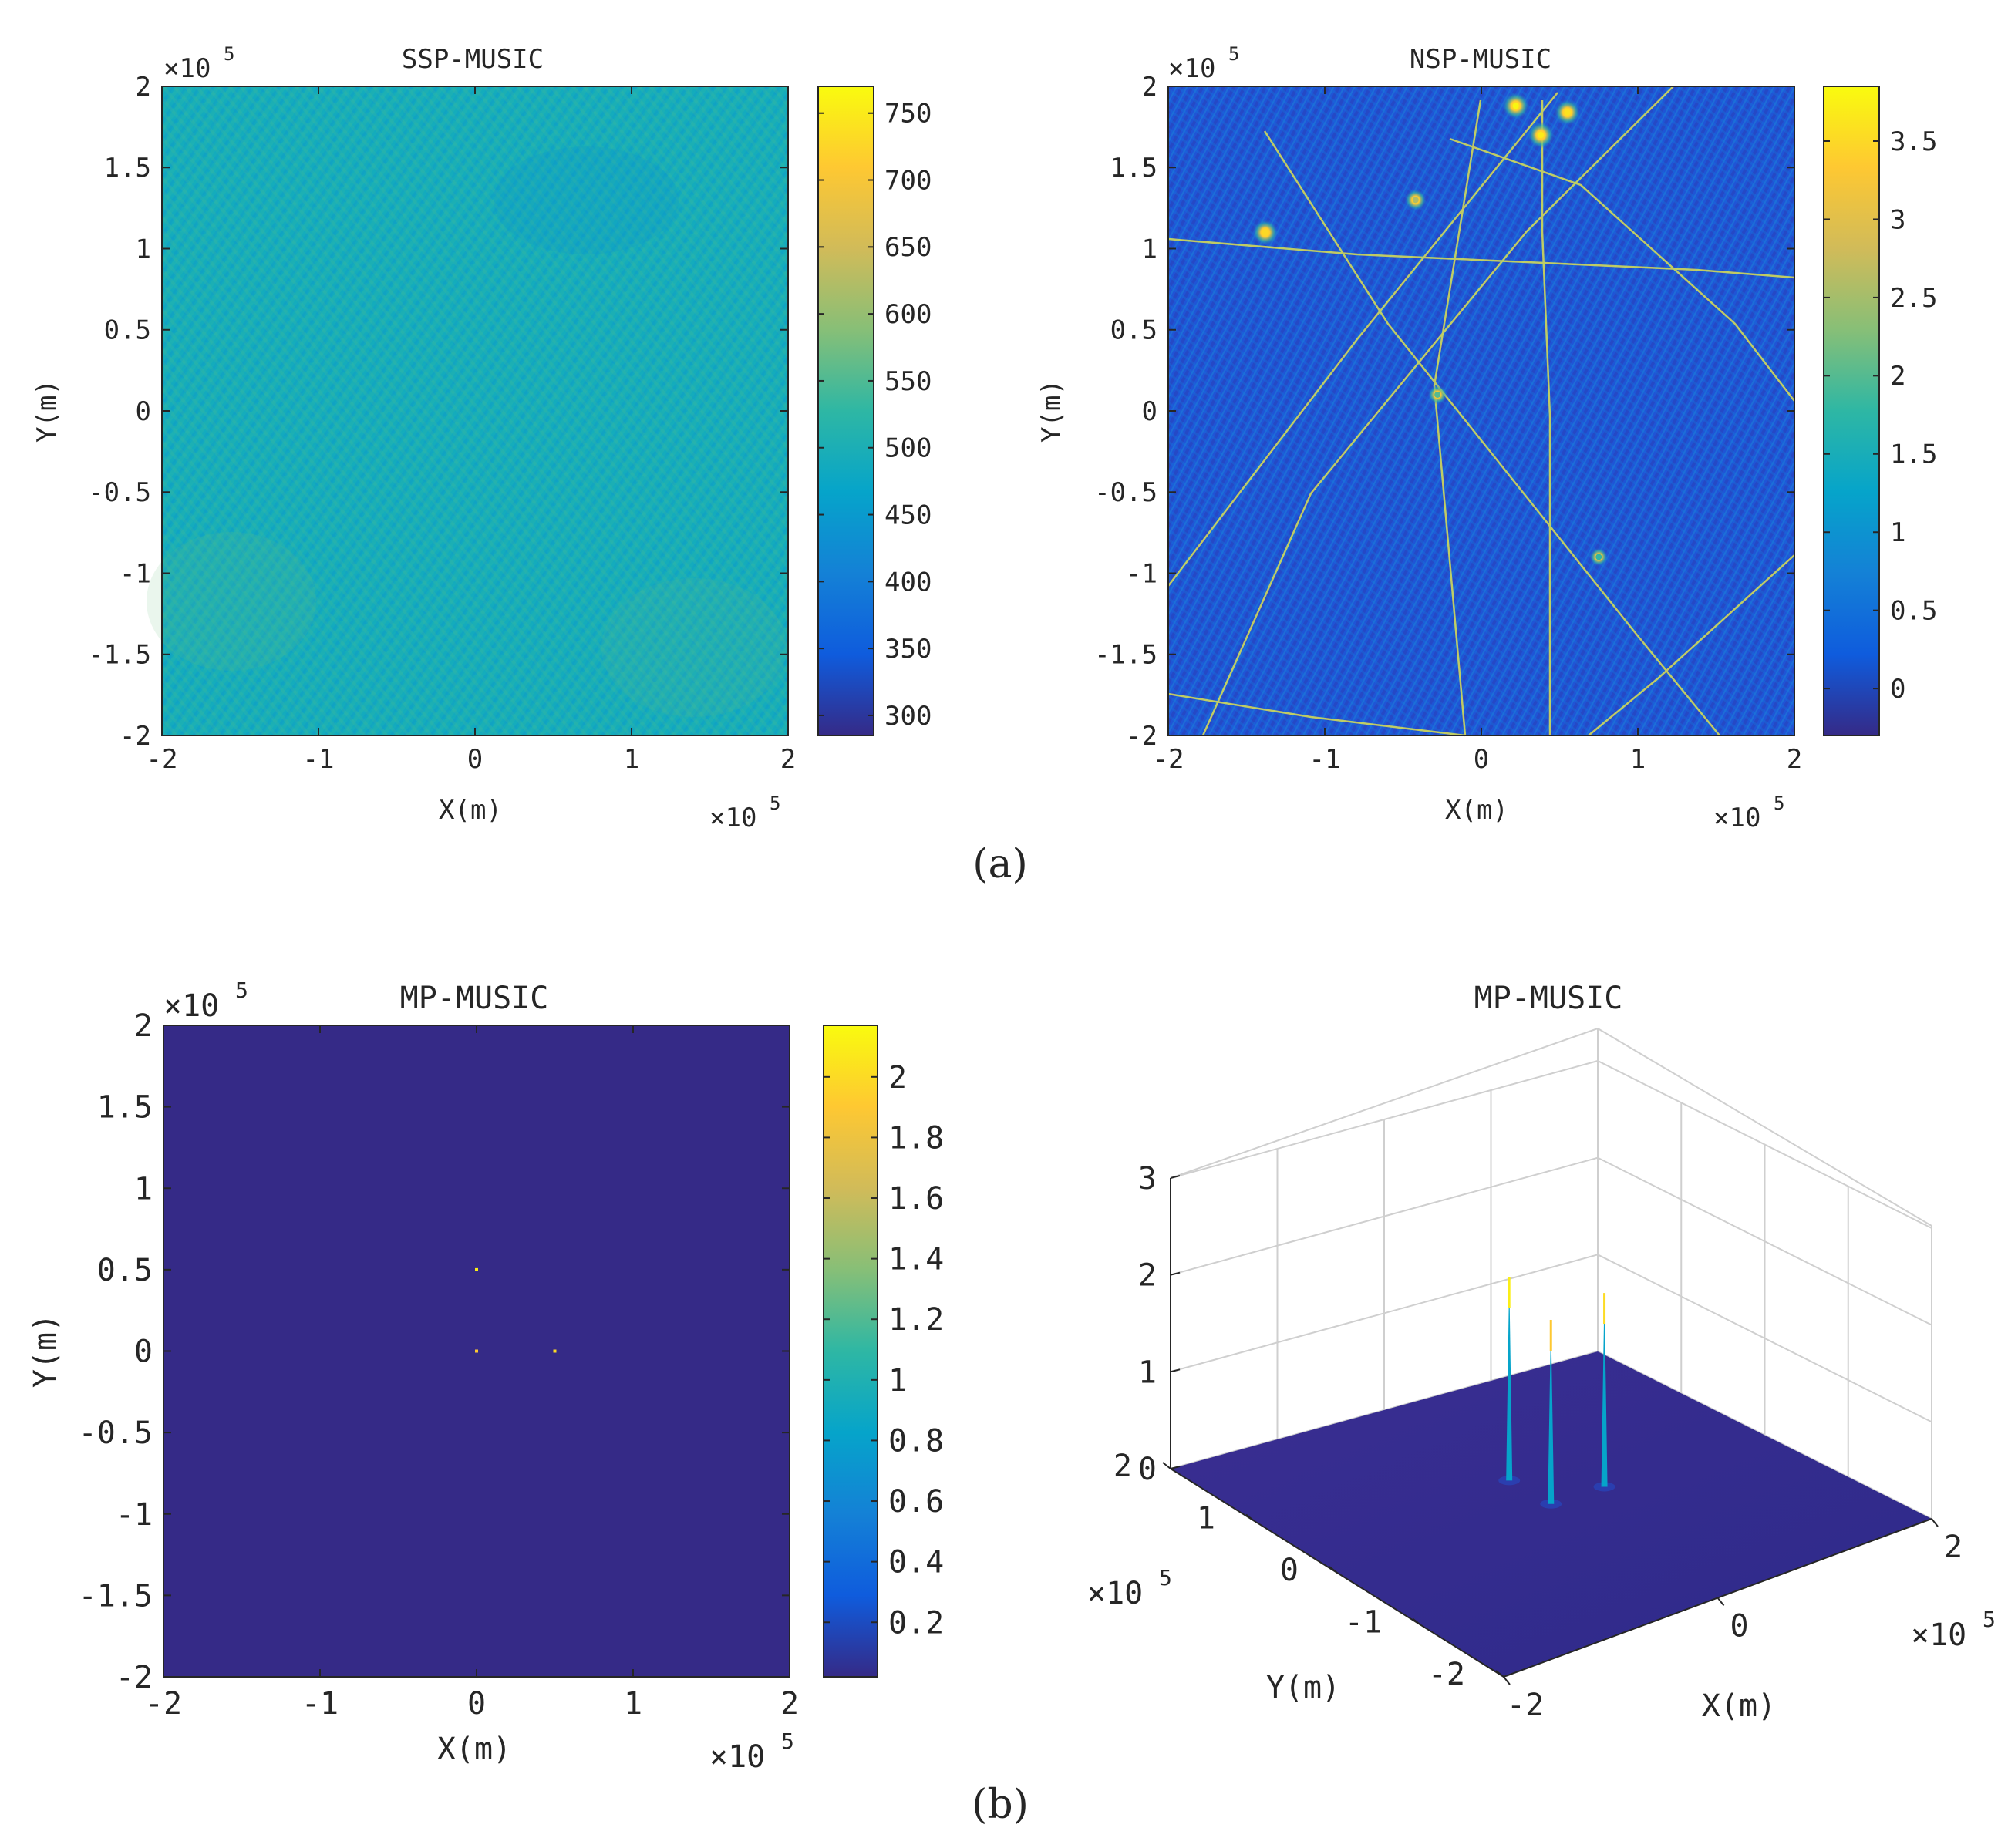 This screenshot has width=2008, height=1848. What do you see at coordinates (916, 1259) in the screenshot?
I see `colorbar-tick-label: 1.4` at bounding box center [916, 1259].